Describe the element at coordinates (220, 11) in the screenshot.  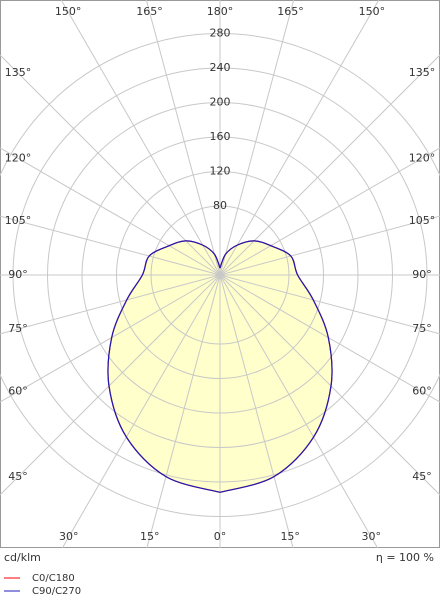
I see `angle-label: 180°` at that location.